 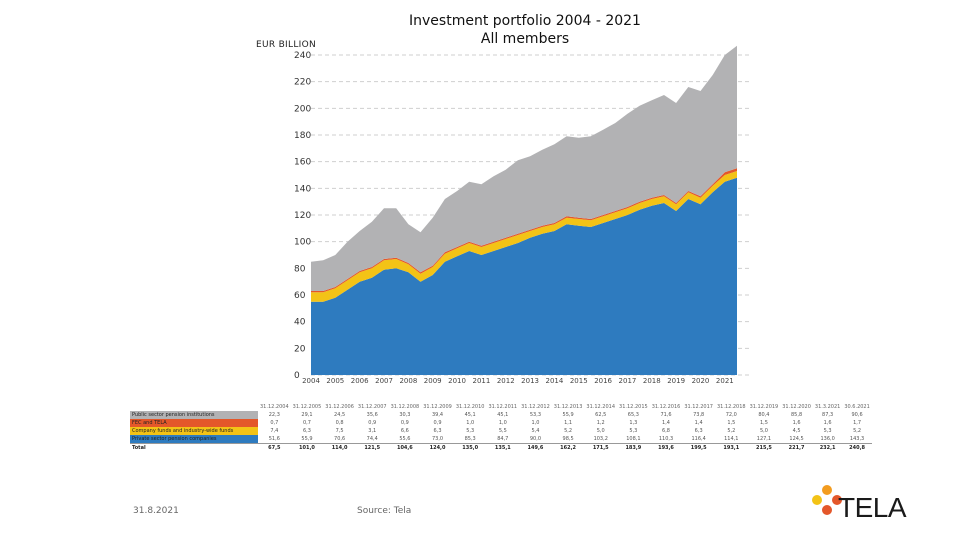 I want to click on table-cell: 5,0, so click(x=763, y=431).